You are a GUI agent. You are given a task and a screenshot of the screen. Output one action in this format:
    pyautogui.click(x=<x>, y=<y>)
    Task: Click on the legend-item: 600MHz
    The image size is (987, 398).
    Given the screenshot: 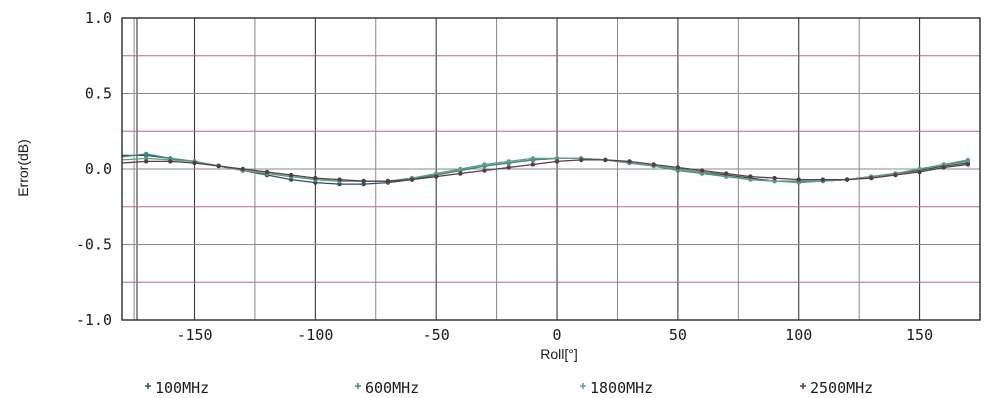 What is the action you would take?
    pyautogui.click(x=387, y=388)
    